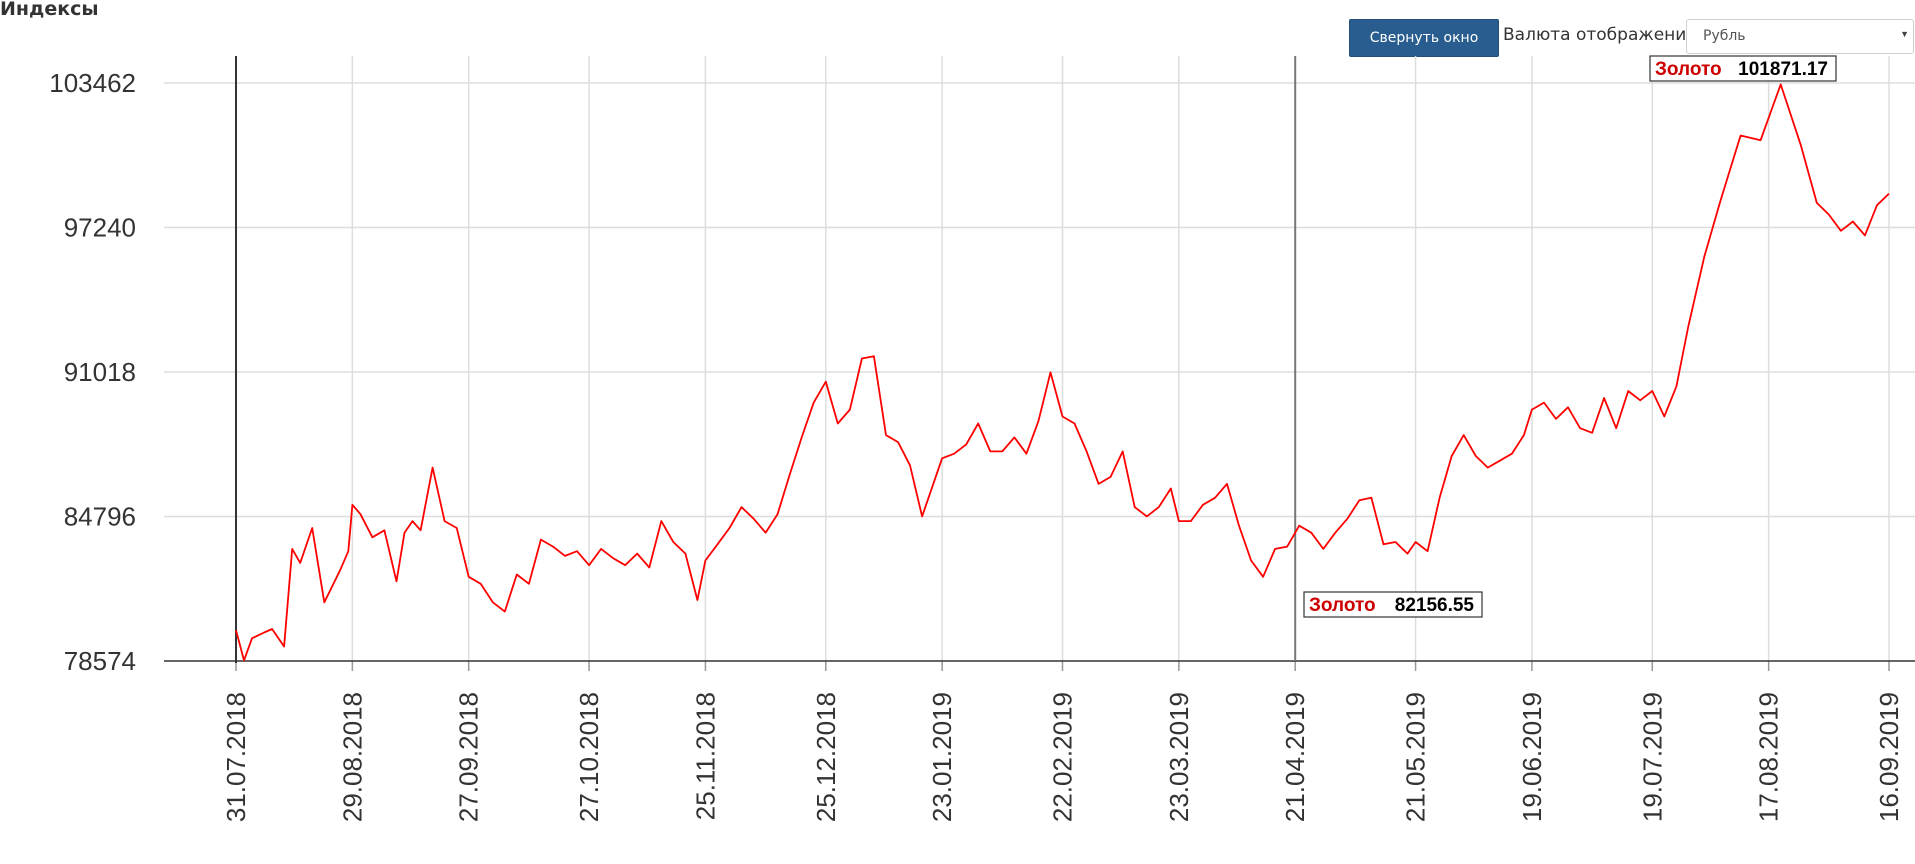 Image resolution: width=1915 pixels, height=864 pixels. Describe the element at coordinates (705, 756) in the screenshot. I see `x-tick-label: 25.11.2018` at that location.